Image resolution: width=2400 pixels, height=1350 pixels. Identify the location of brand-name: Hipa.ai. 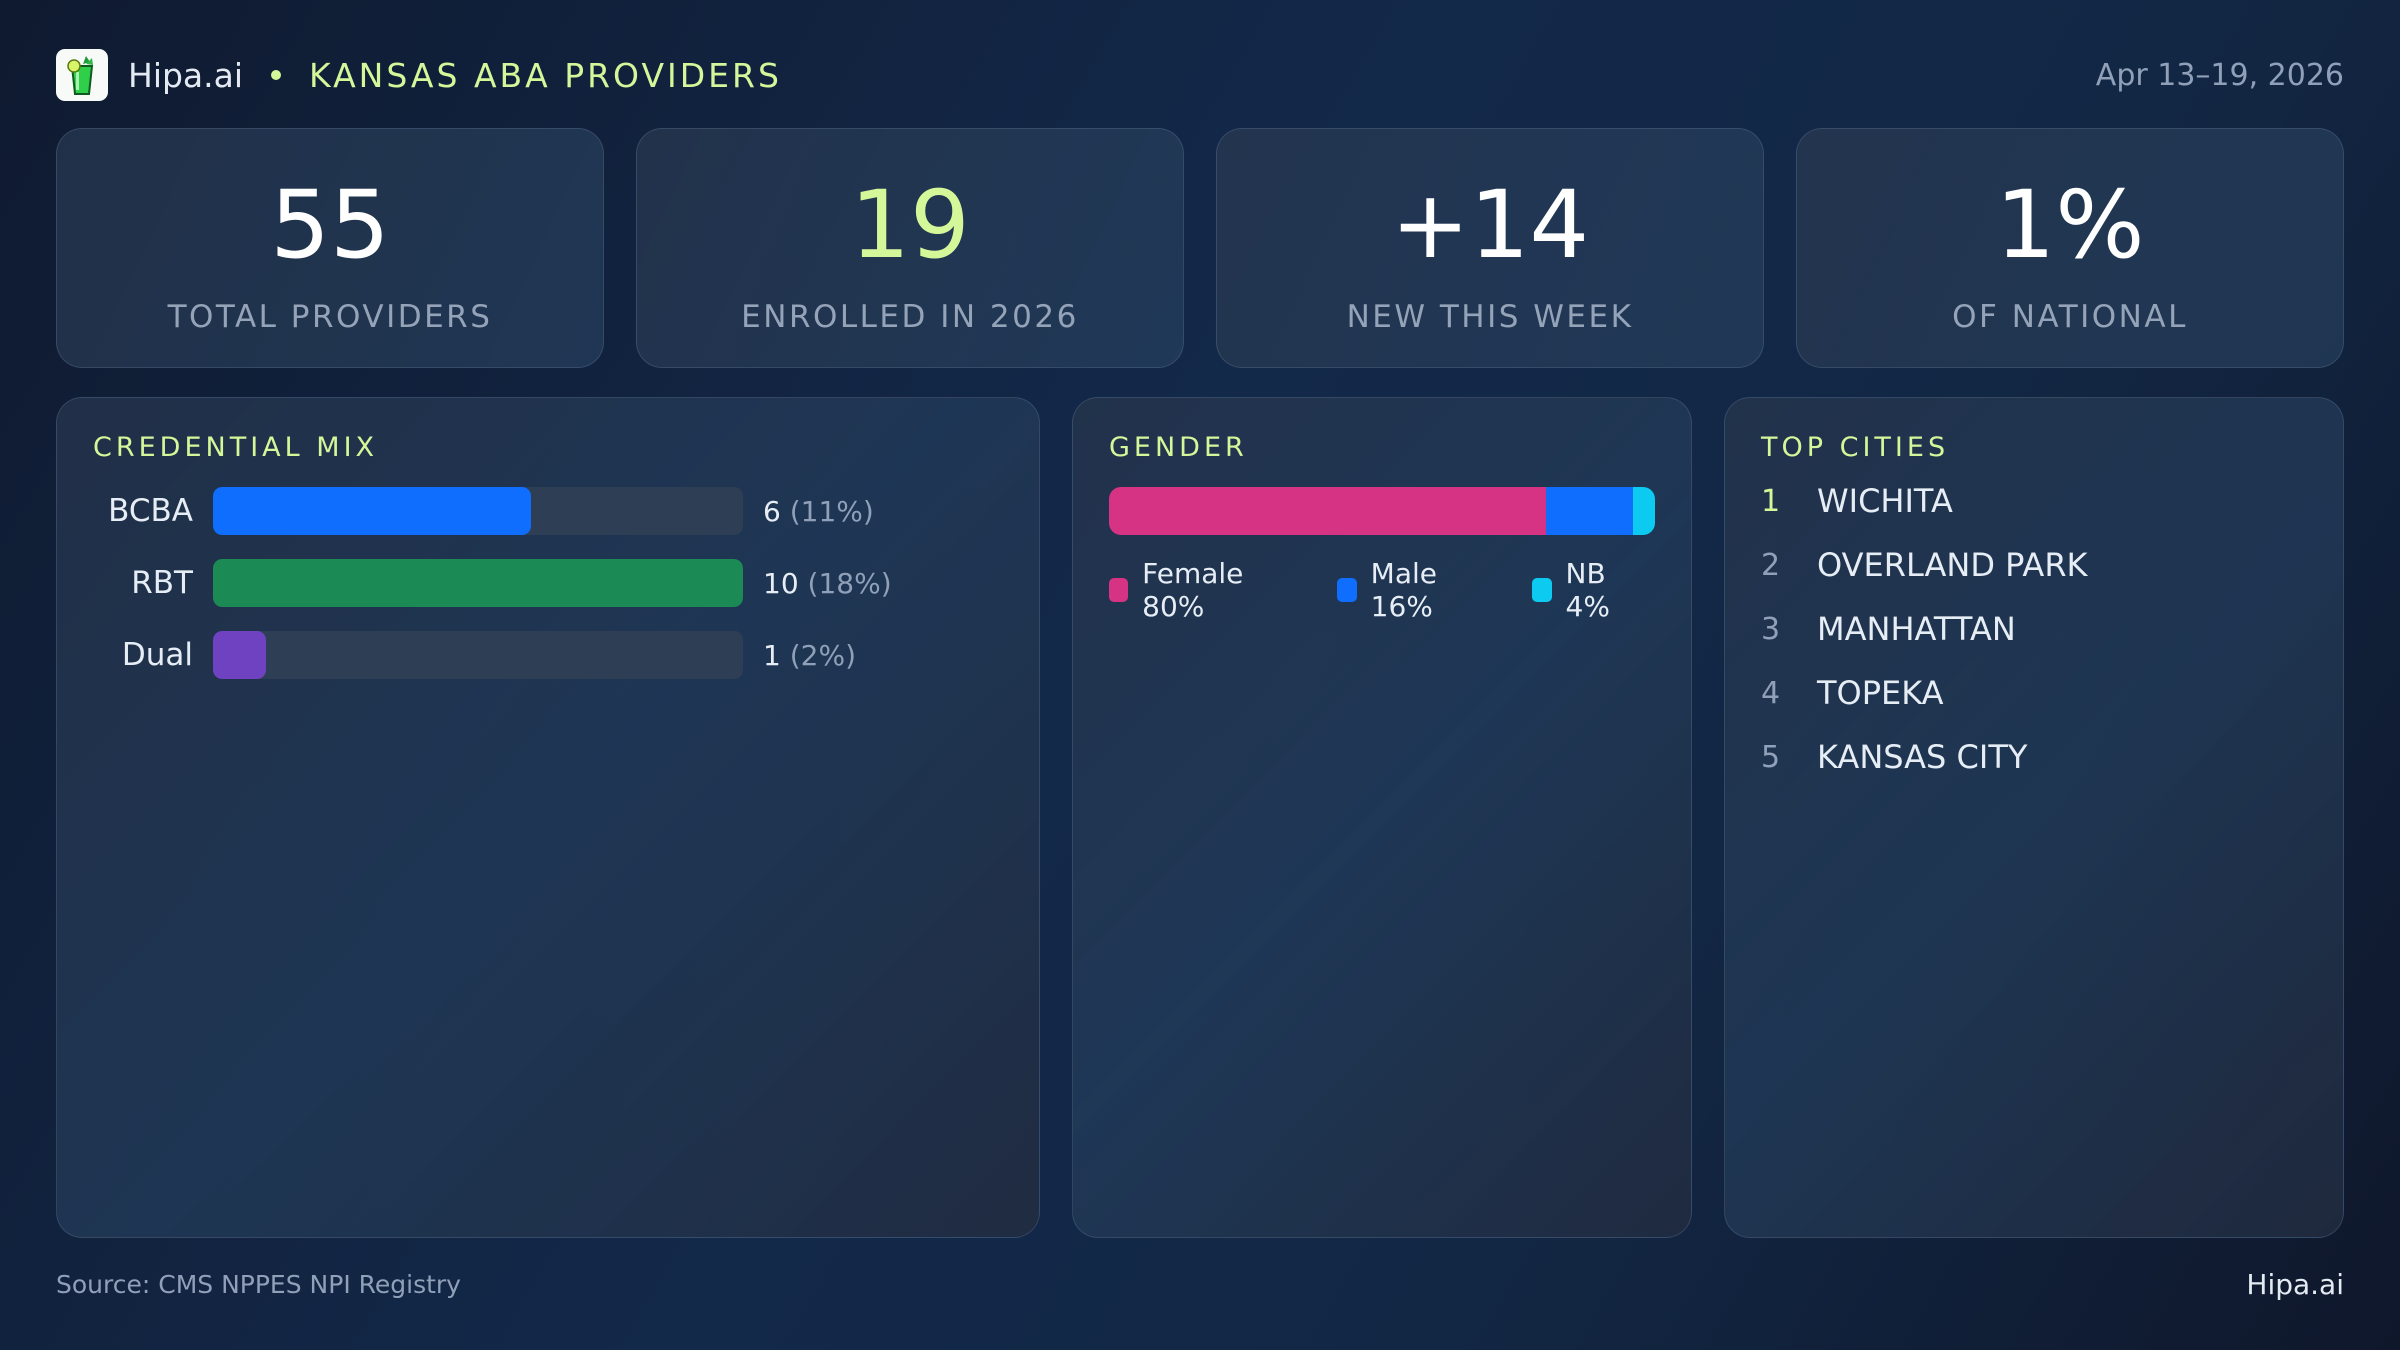
(186, 75).